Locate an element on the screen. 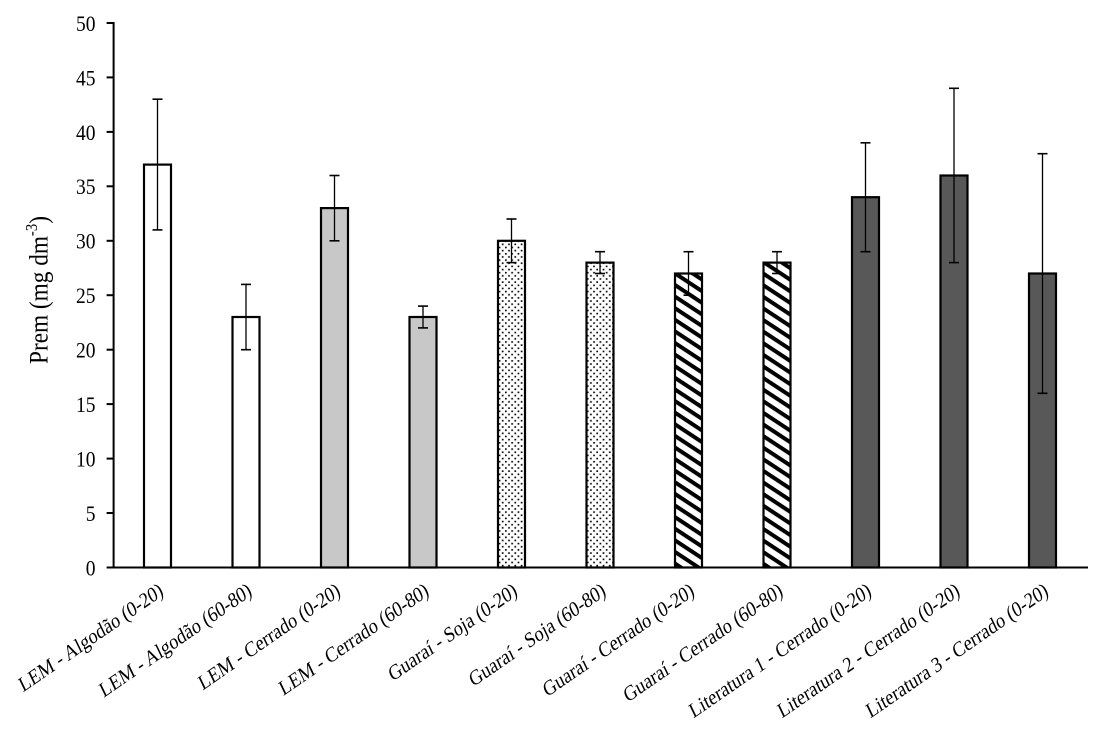  svg-text: 50 is located at coordinates (85, 24).